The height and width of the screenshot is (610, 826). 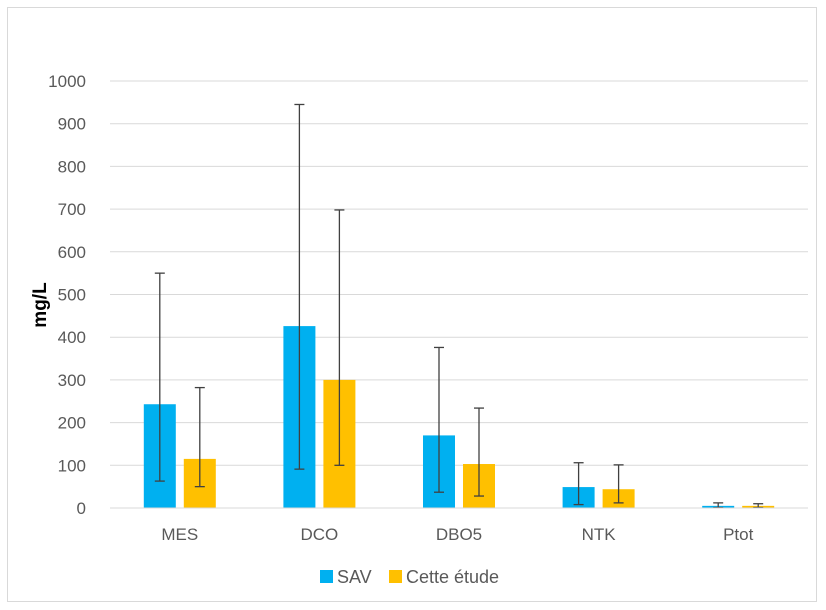 I want to click on legend-label: Cette étude, so click(x=452, y=577).